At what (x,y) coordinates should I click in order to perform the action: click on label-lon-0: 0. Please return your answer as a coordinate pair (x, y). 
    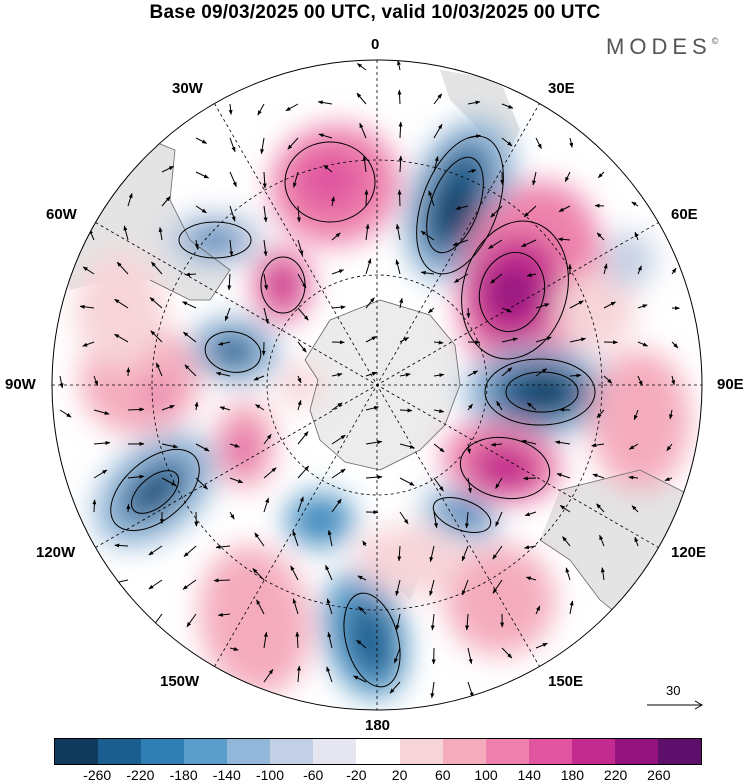
    Looking at the image, I should click on (375, 44).